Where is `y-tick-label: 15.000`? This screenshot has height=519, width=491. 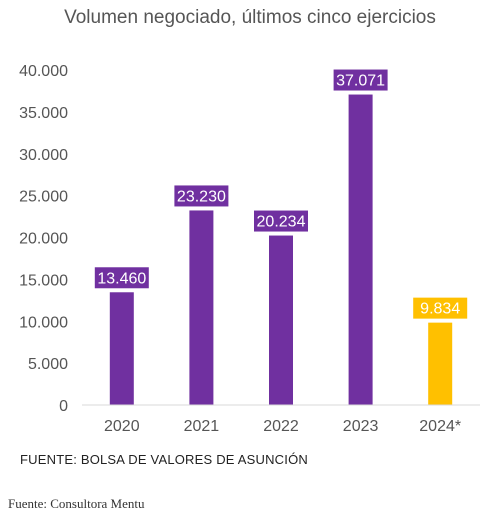
y-tick-label: 15.000 is located at coordinates (43, 280).